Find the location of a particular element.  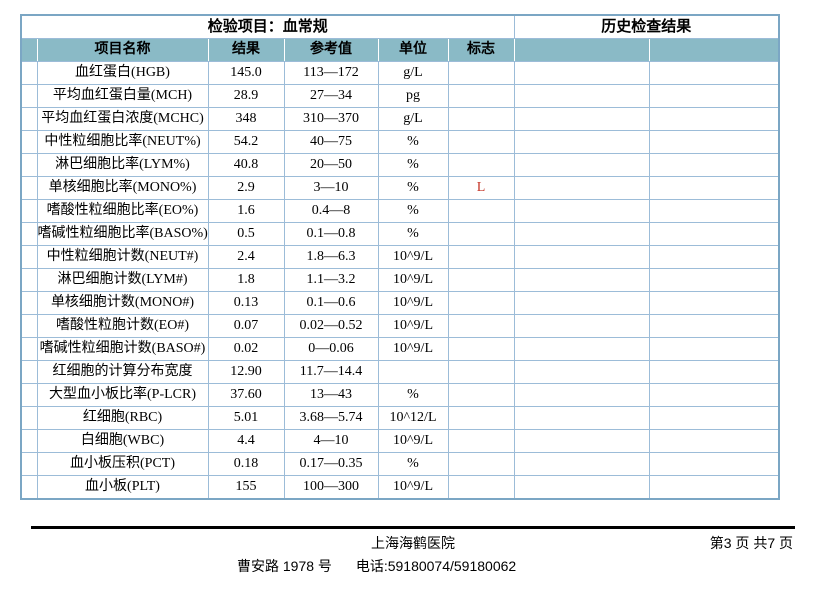

result-cell: 1.6 is located at coordinates (246, 211).